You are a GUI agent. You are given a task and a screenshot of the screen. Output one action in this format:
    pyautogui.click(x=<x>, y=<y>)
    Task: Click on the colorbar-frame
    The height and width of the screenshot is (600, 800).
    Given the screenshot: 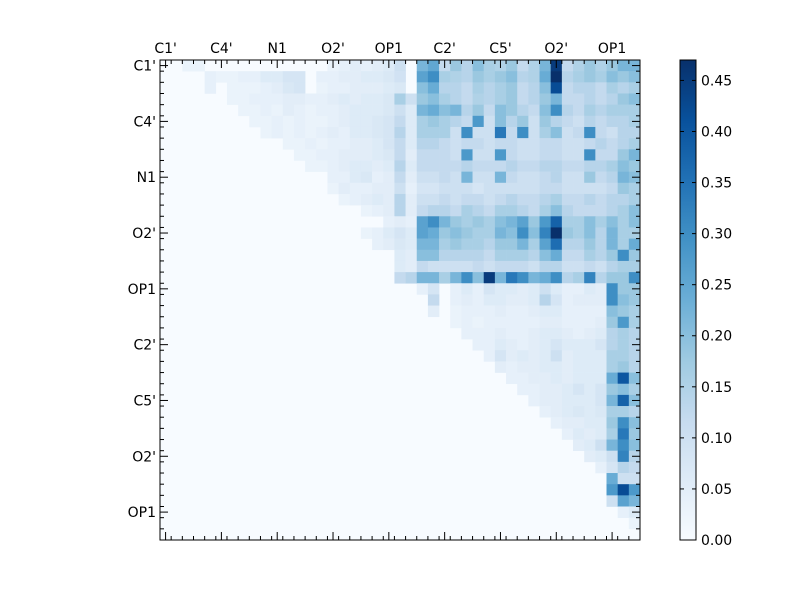 What is the action you would take?
    pyautogui.click(x=688, y=300)
    